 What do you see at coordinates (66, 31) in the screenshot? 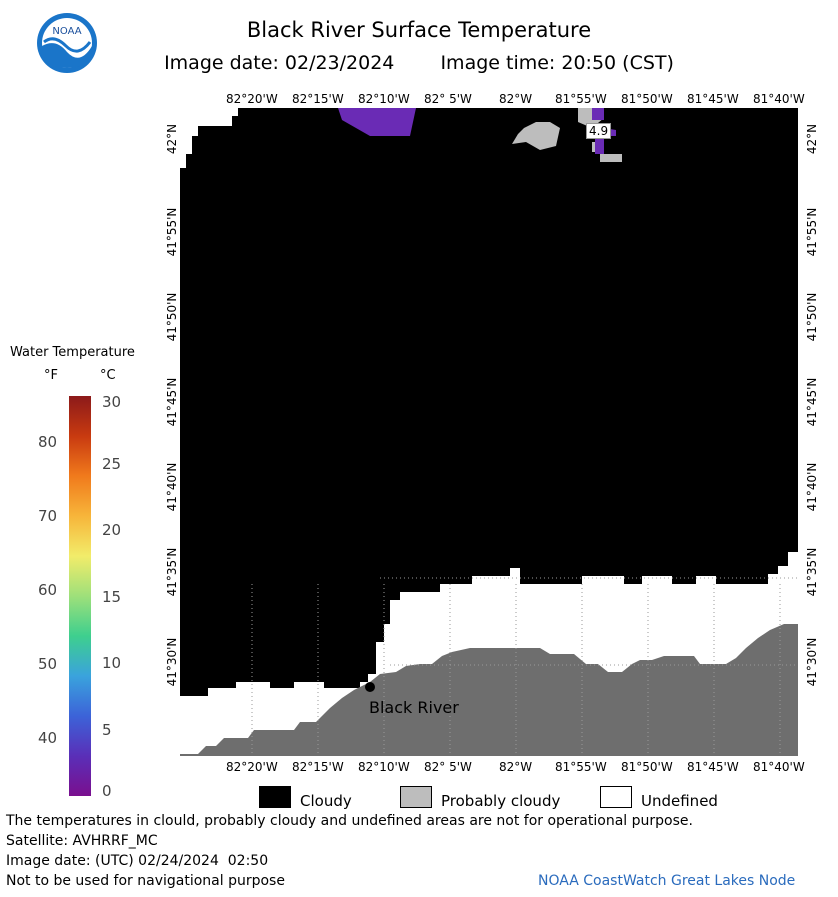
I see `logo-text: NOAA` at bounding box center [66, 31].